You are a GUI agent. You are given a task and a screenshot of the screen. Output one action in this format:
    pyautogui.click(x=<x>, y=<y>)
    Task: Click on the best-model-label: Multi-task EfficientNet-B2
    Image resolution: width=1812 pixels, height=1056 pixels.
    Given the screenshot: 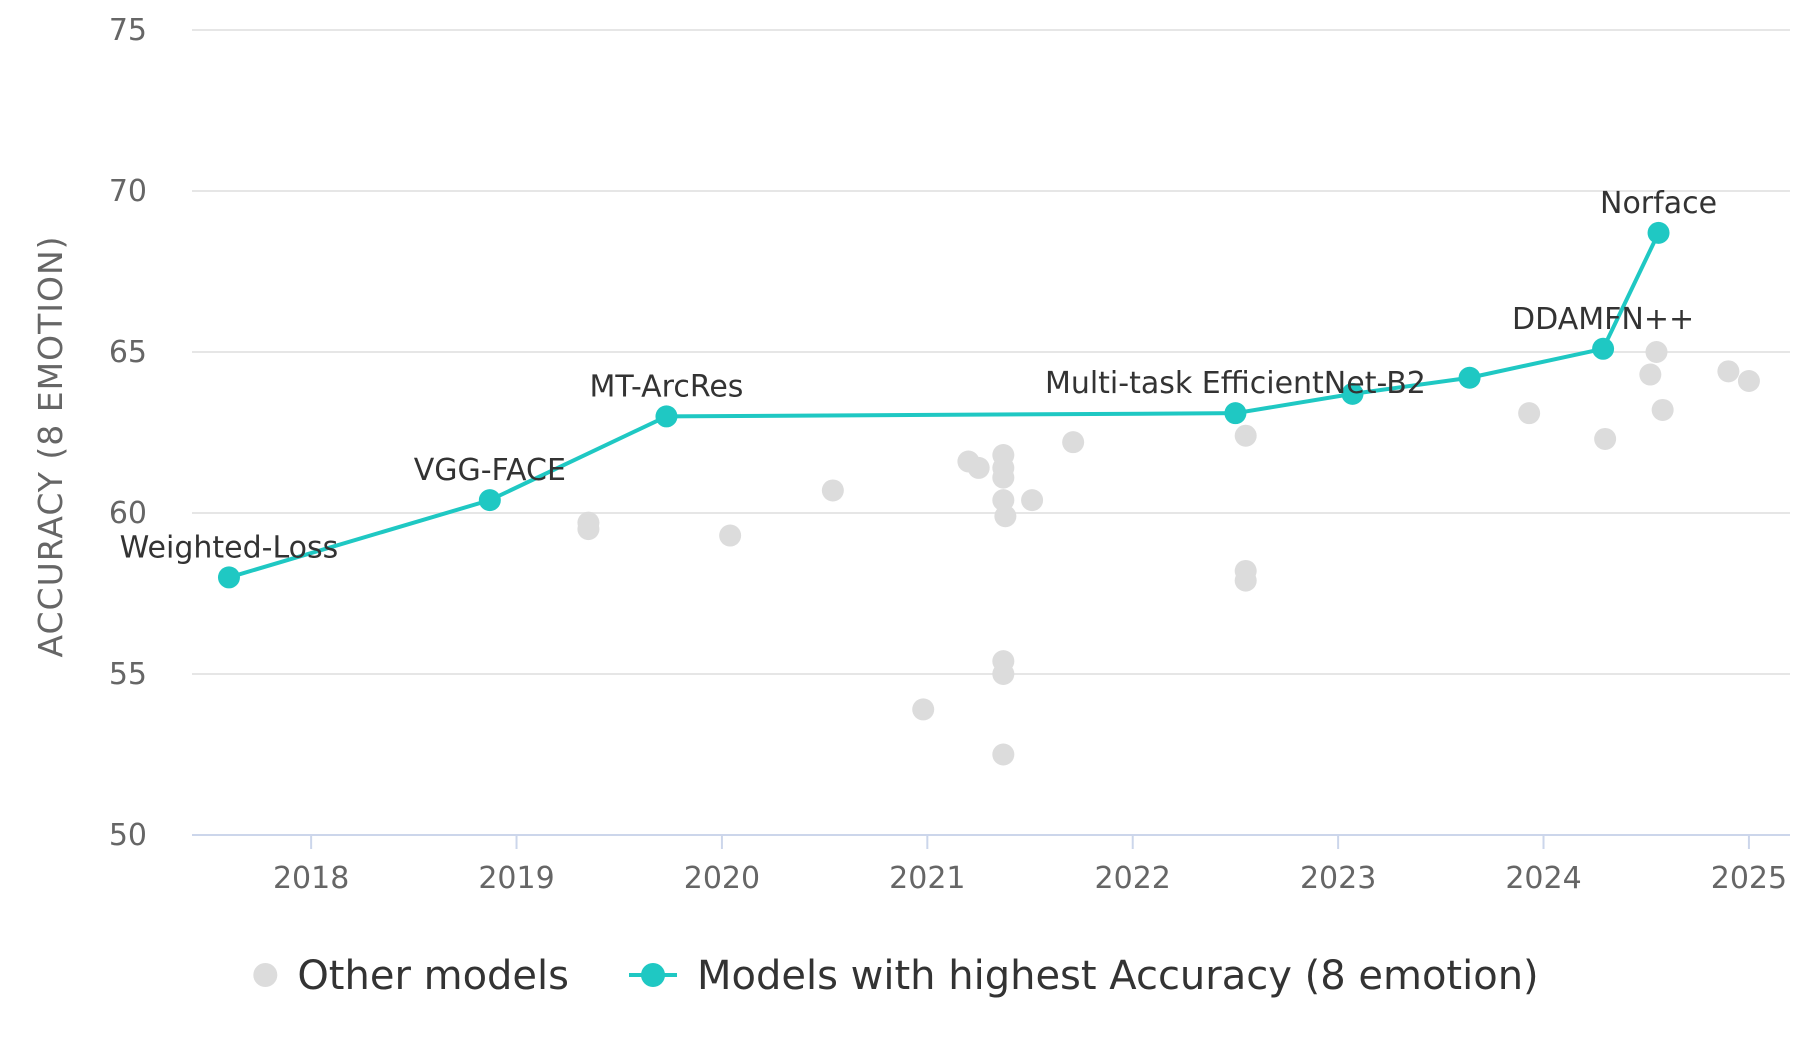 What is the action you would take?
    pyautogui.click(x=1235, y=383)
    